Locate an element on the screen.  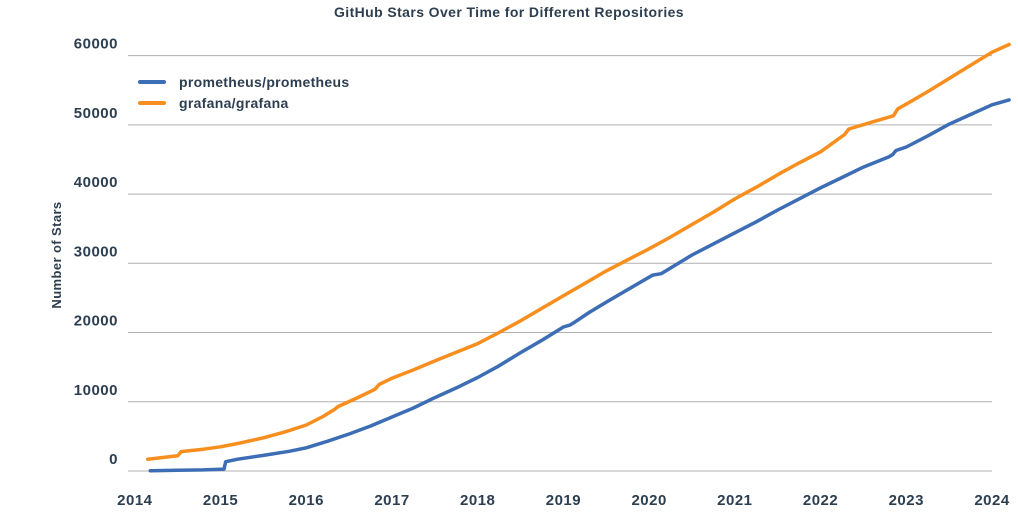
x-tick-label-2023: 2023 is located at coordinates (906, 500).